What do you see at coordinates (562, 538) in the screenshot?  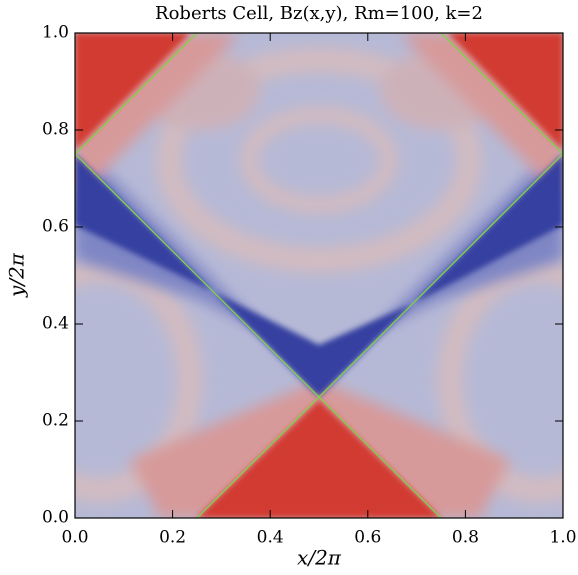 I see `x-tick-label: 1.0` at bounding box center [562, 538].